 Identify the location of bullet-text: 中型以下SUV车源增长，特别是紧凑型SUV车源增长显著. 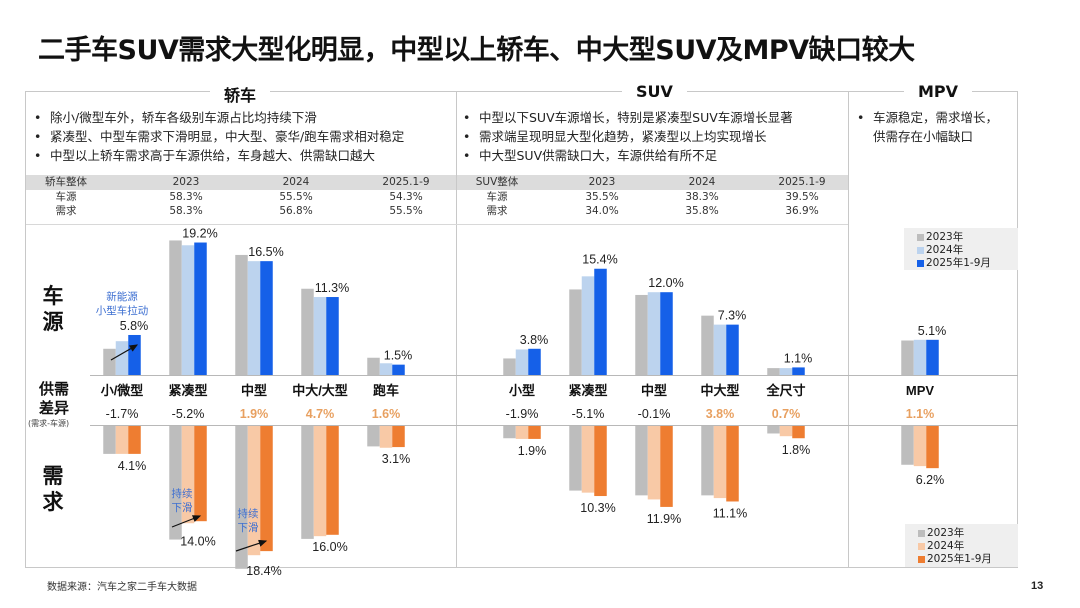
(636, 117).